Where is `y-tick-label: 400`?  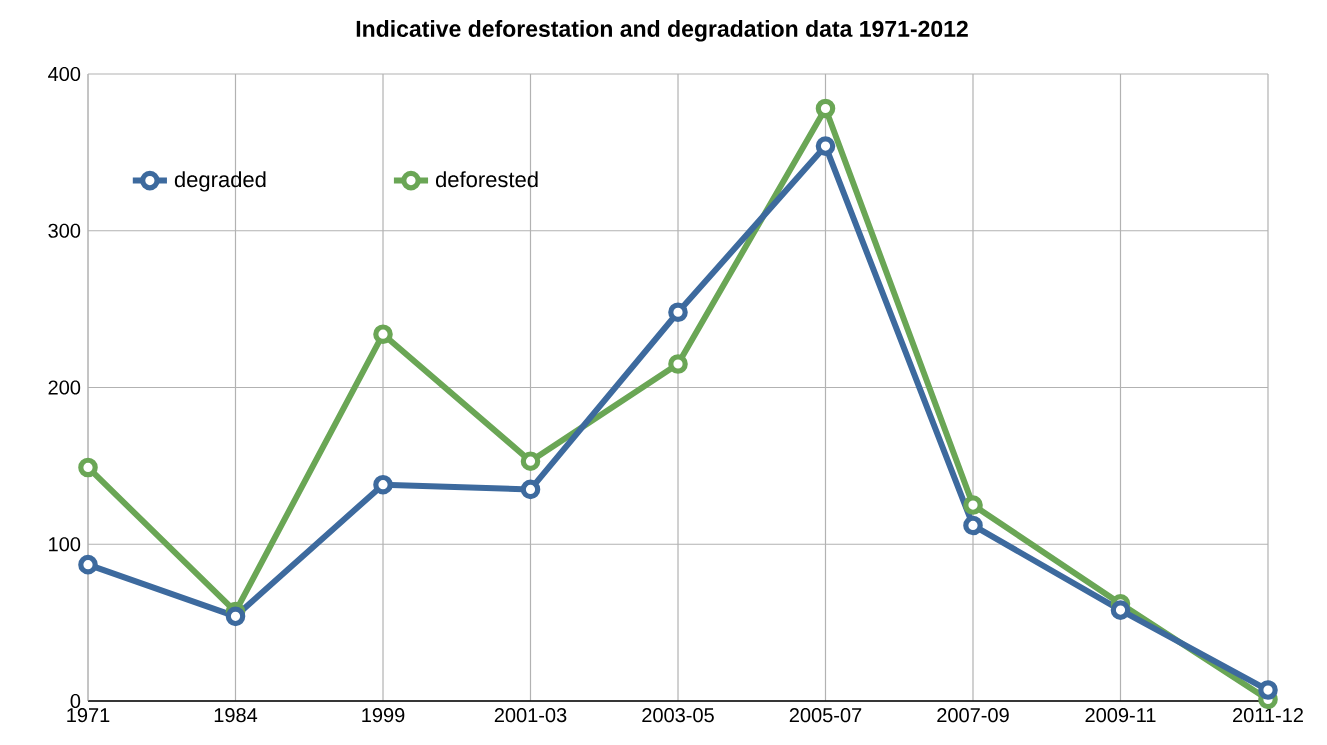 y-tick-label: 400 is located at coordinates (64, 74).